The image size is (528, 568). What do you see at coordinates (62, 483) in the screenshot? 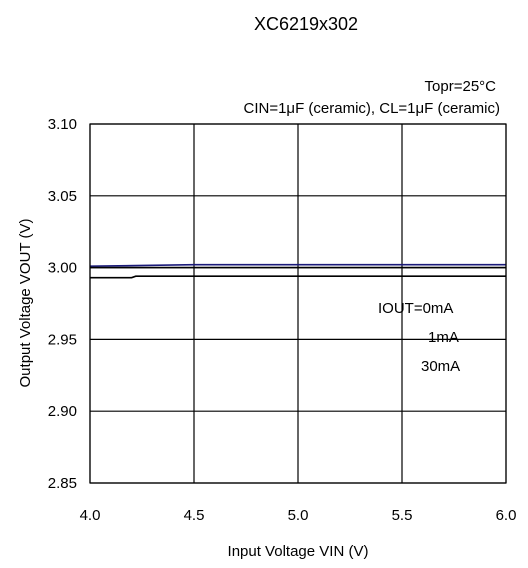
I see `y-tick-label-0: 2.85` at bounding box center [62, 483].